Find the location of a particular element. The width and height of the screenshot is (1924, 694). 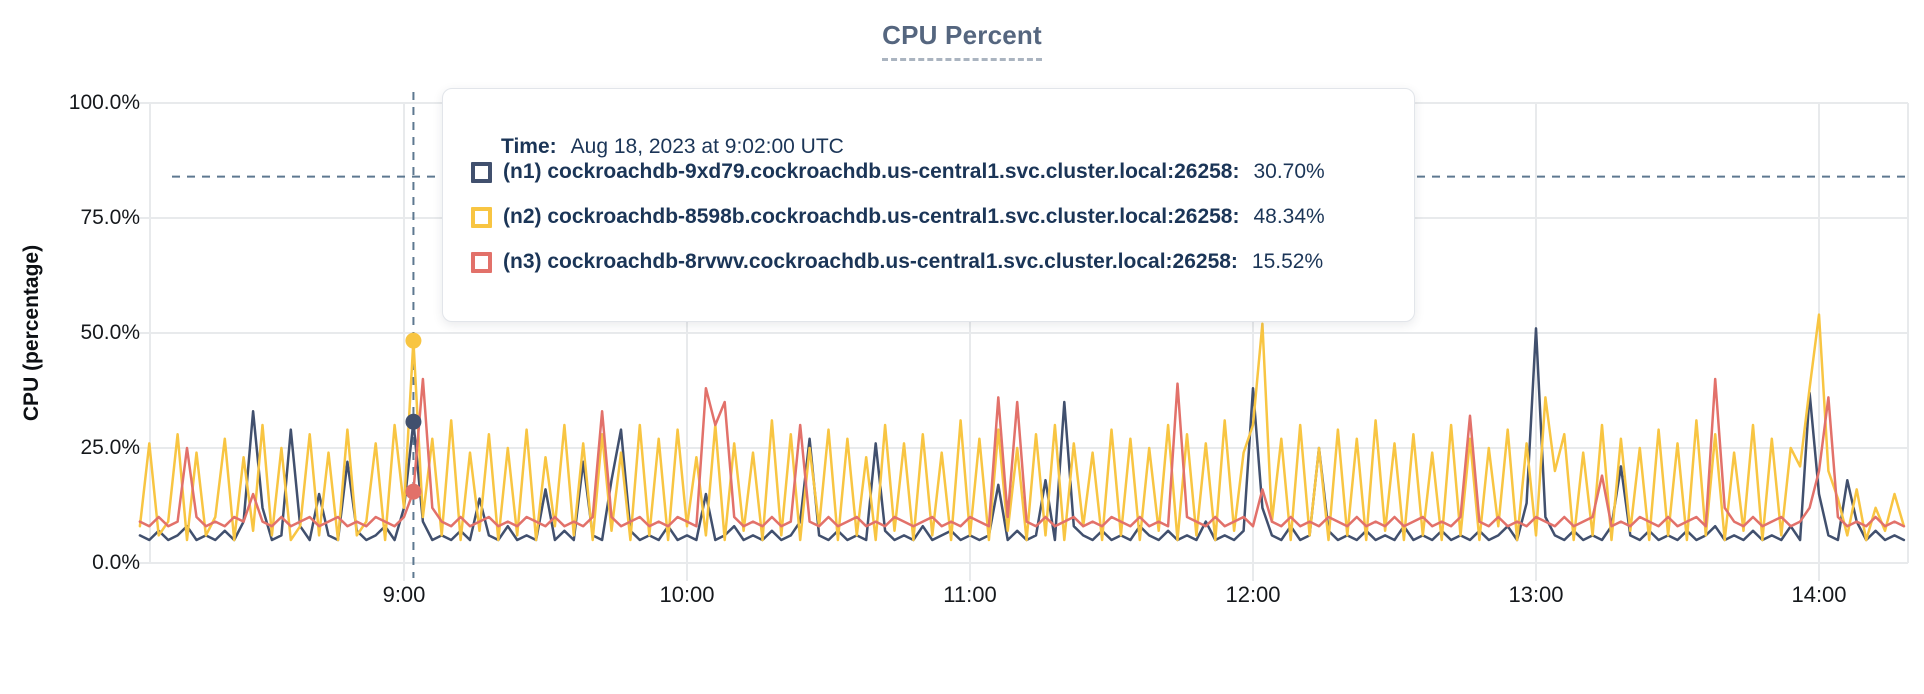

tooltip-time-row: Time: Aug 18, 2023 at 9:02:00 UTC is located at coordinates (672, 147).